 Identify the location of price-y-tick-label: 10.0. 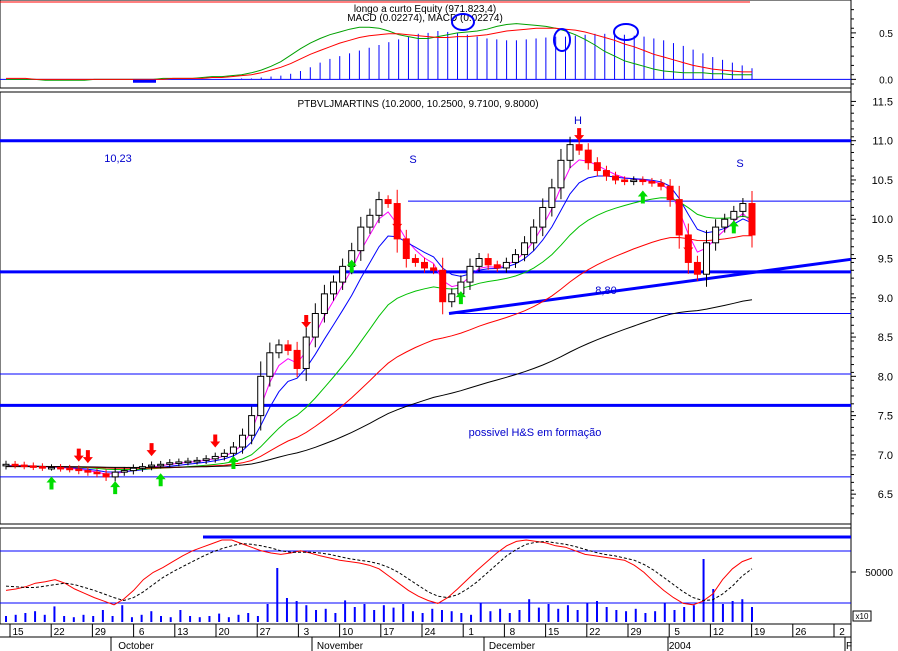
(882, 220).